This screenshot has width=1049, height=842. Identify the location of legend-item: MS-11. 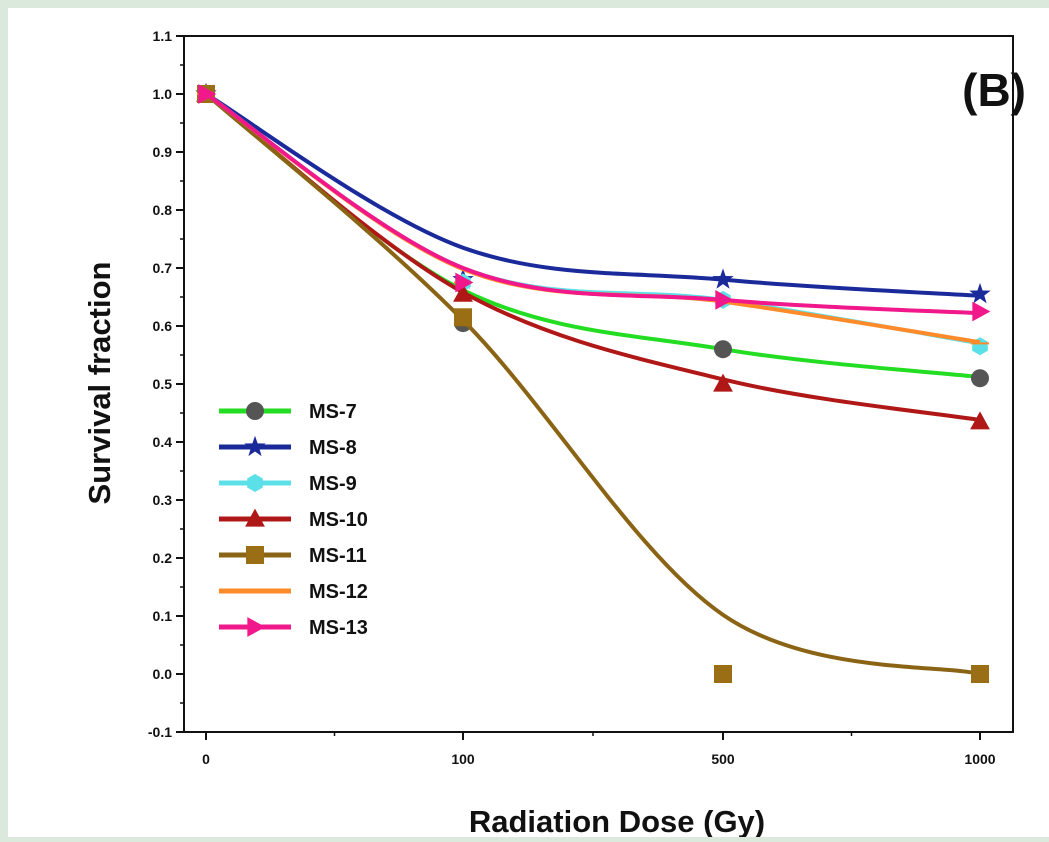
(293, 556).